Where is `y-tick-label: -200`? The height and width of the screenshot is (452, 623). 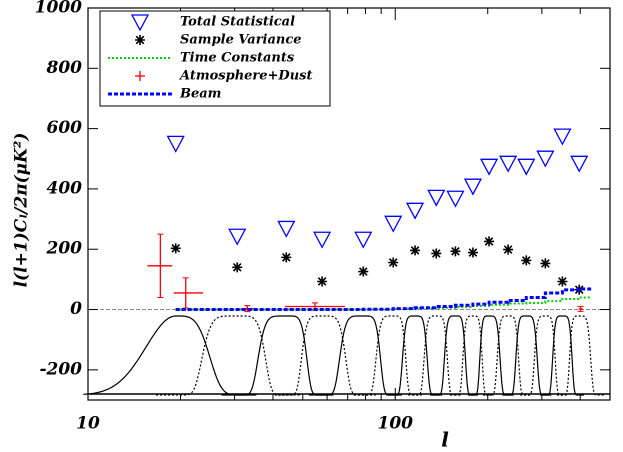 y-tick-label: -200 is located at coordinates (60, 369).